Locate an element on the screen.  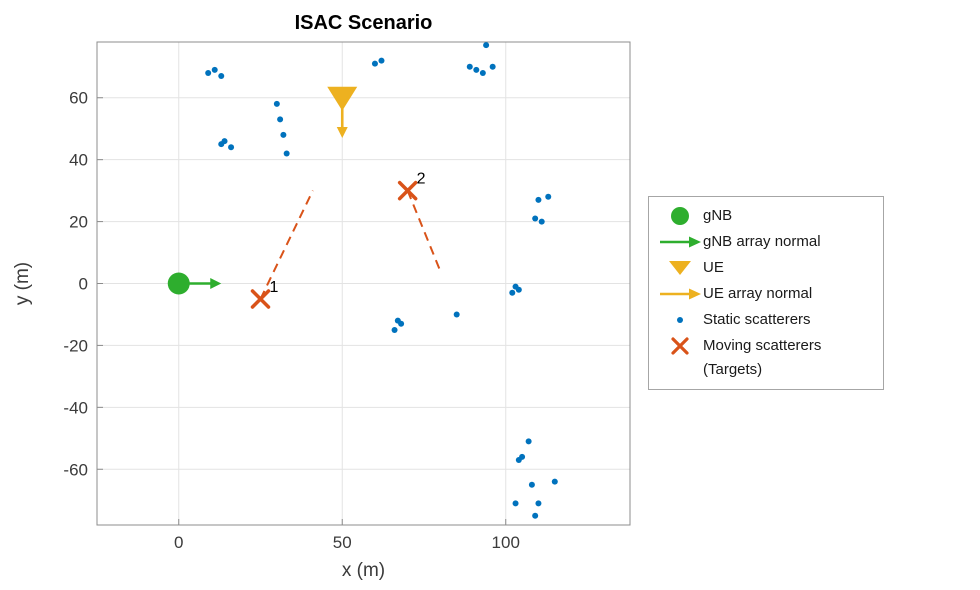
y-tick-label: -60 is located at coordinates (75, 469).